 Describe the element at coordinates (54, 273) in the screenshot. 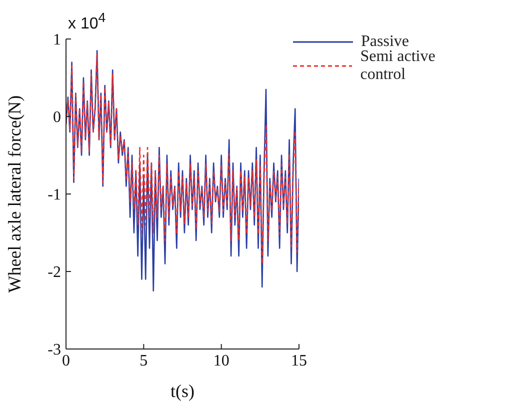

I see `y-tick-label: -2` at that location.